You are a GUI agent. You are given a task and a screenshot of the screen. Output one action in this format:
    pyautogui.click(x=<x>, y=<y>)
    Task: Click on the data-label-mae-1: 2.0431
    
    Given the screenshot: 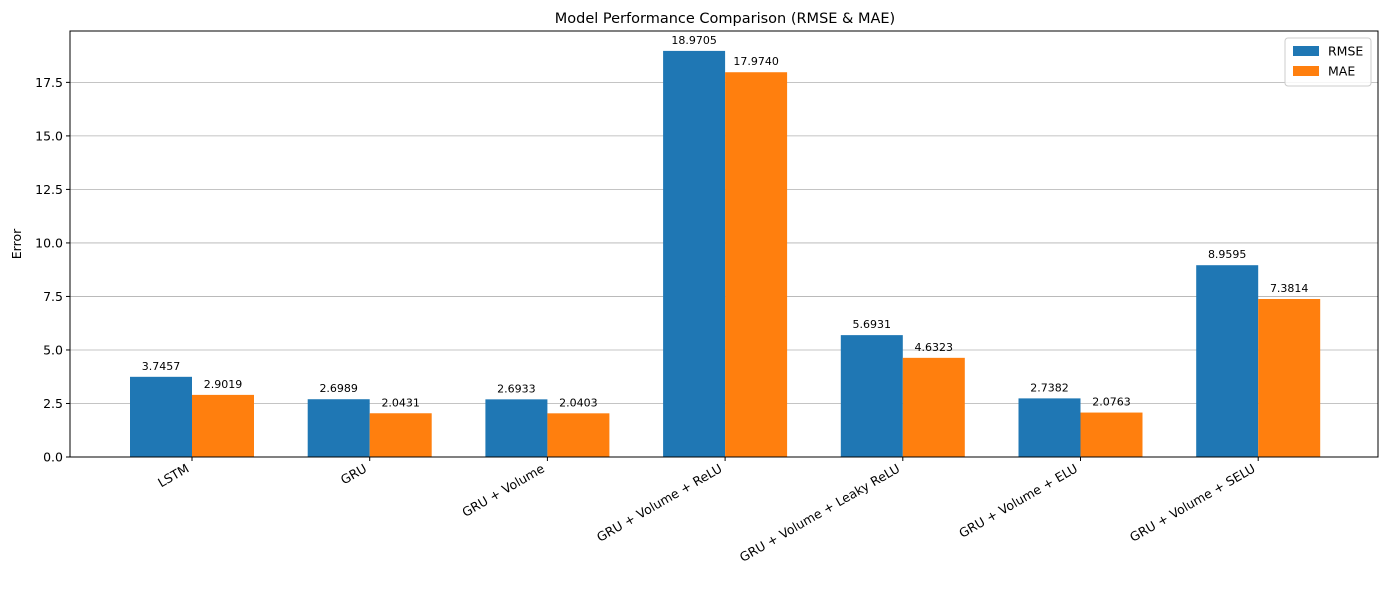 What is the action you would take?
    pyautogui.click(x=400, y=402)
    